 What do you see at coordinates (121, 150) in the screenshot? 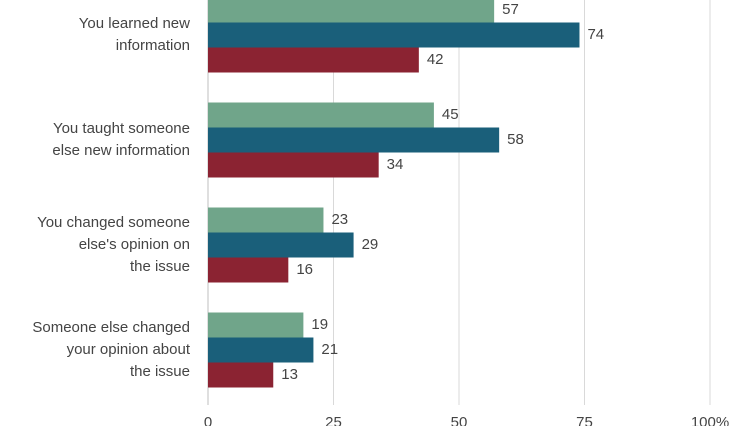
I see `y-tick-label: else new information` at bounding box center [121, 150].